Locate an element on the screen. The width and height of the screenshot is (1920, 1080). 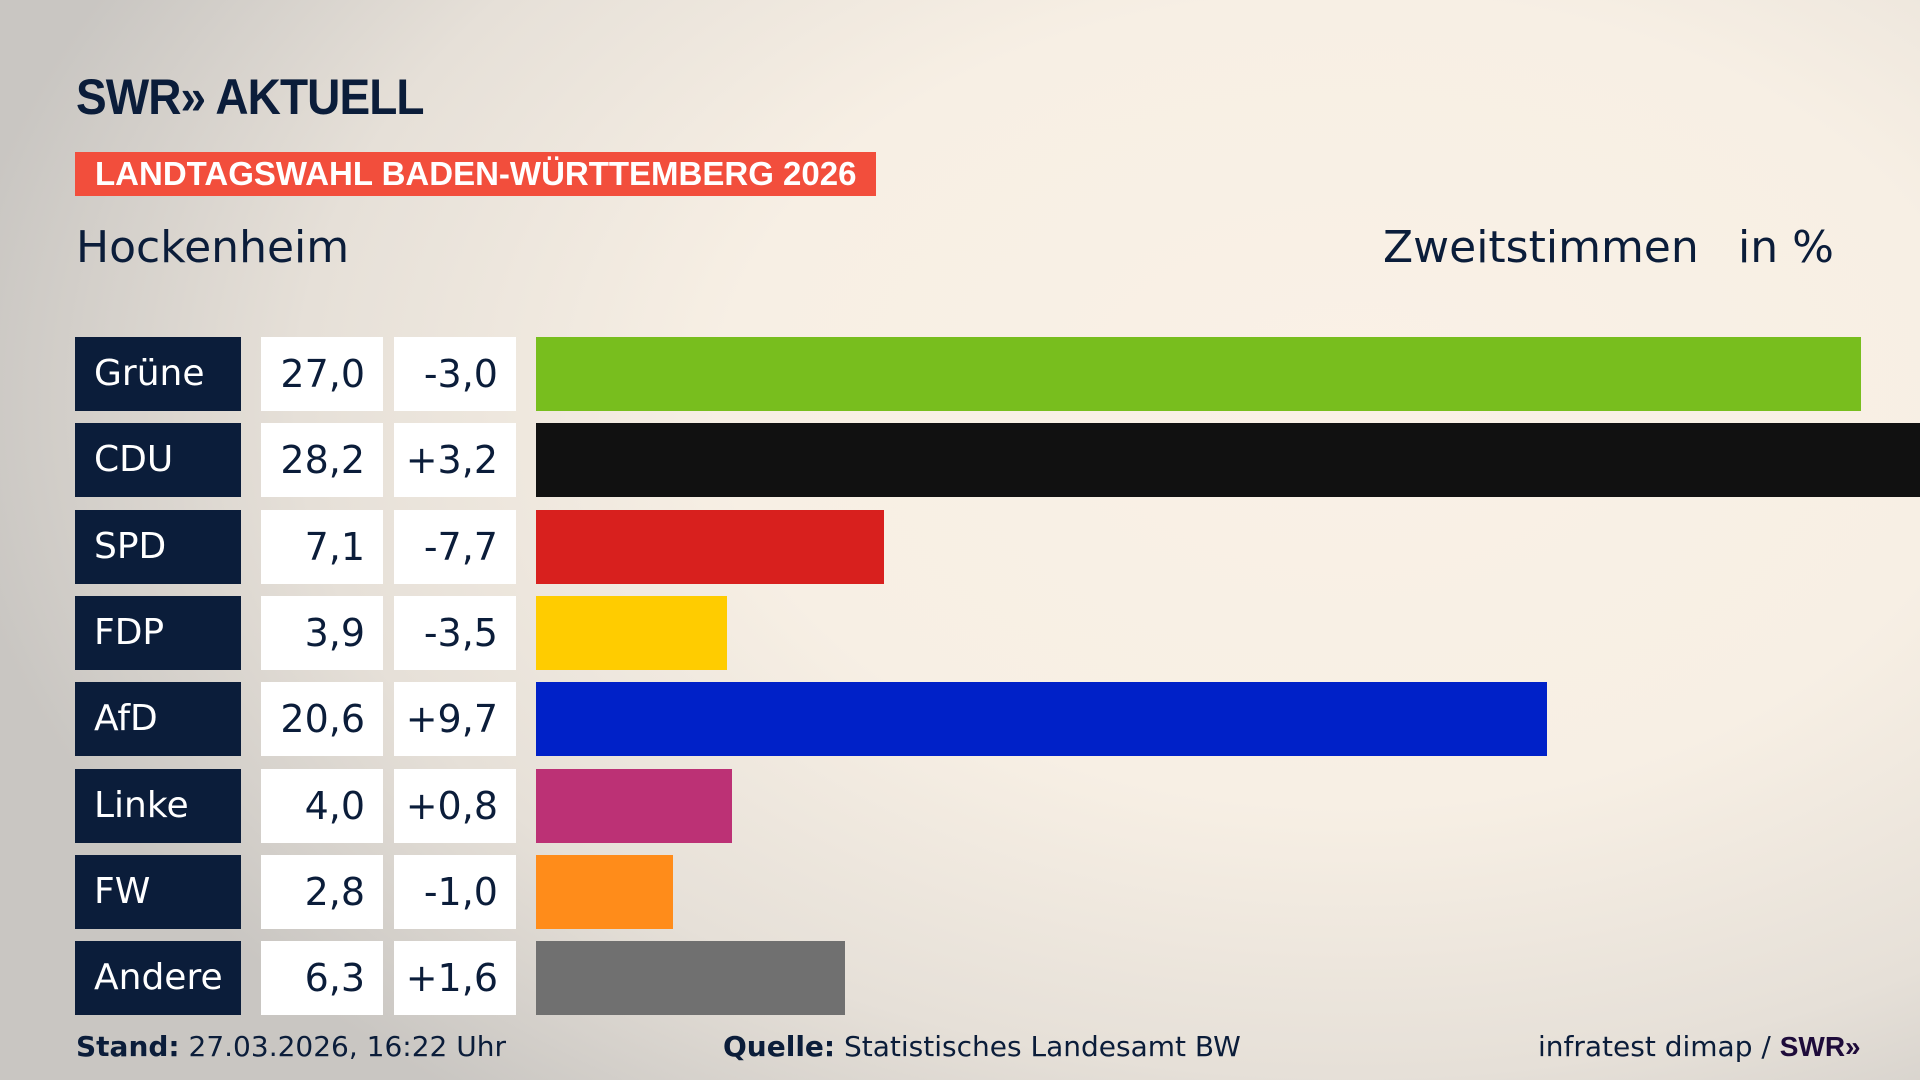
timestamp: Stand: 27.03.2026, 16:22 Uhr is located at coordinates (291, 1046).